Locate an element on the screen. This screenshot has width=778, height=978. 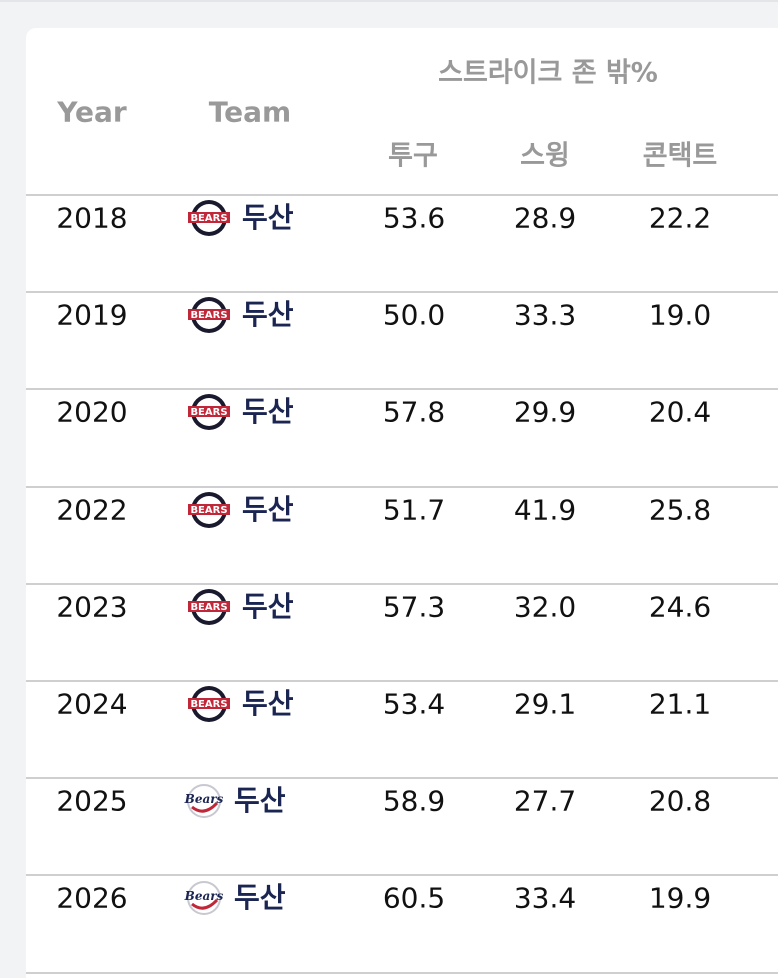
column-header: 스윙 is located at coordinates (545, 156).